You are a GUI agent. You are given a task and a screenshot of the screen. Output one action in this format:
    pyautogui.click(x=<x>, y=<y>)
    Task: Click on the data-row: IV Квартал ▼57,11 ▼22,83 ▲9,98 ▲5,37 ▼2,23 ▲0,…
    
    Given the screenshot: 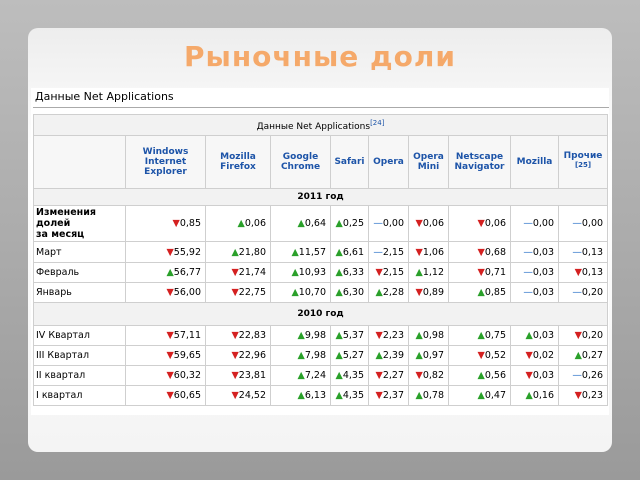 What is the action you would take?
    pyautogui.click(x=321, y=335)
    